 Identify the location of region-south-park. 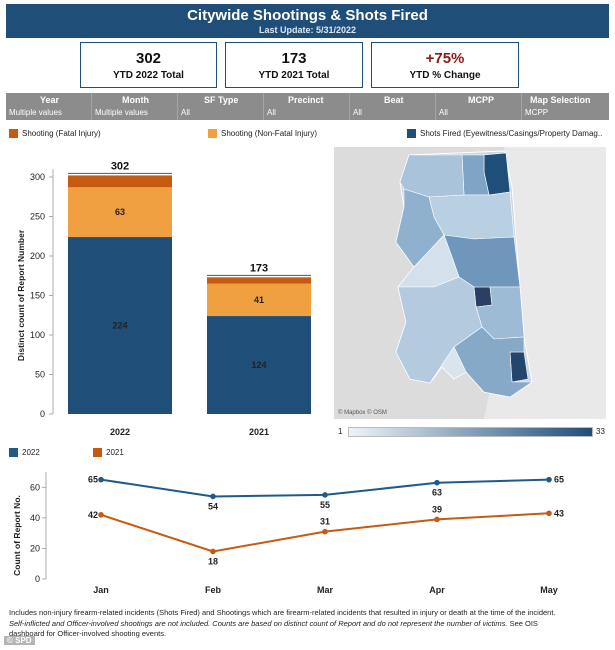
(448, 365).